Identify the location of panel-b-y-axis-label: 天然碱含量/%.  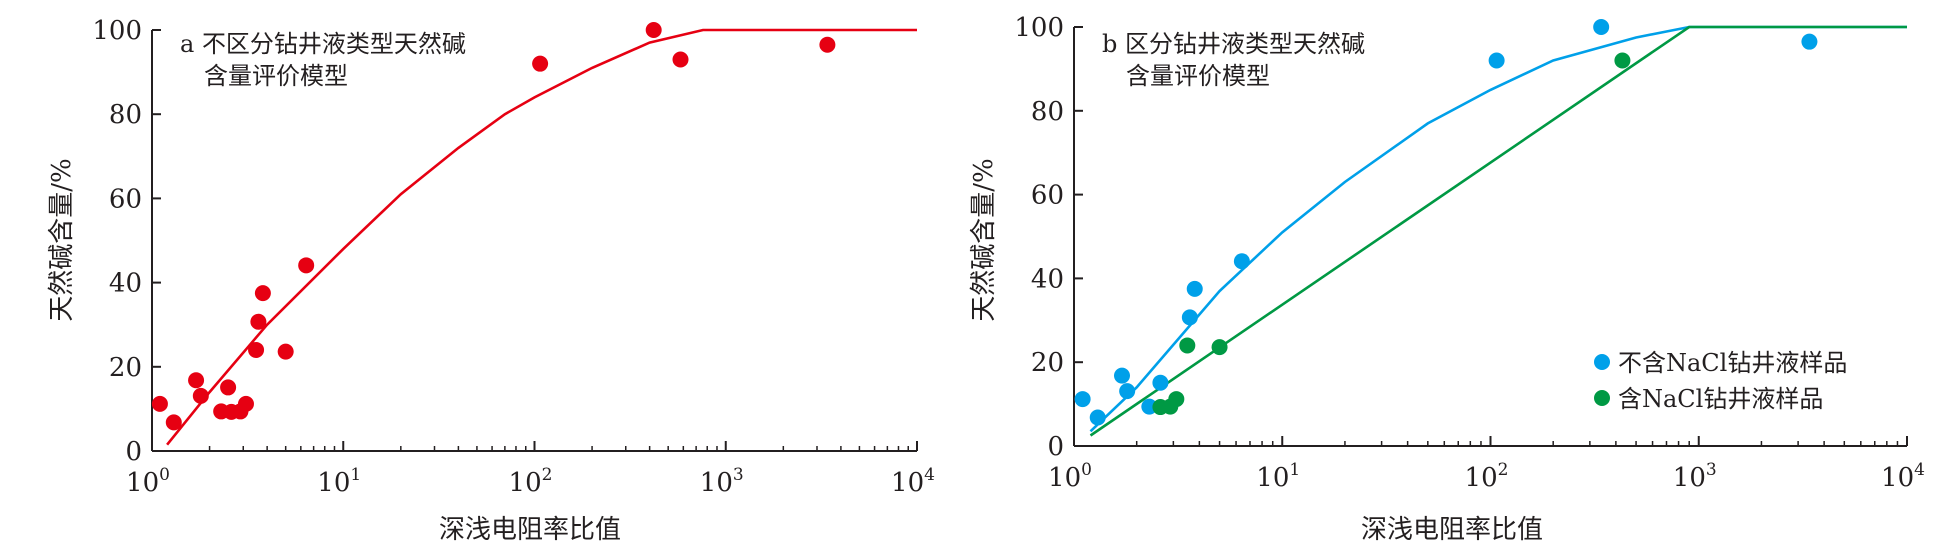
(984, 239).